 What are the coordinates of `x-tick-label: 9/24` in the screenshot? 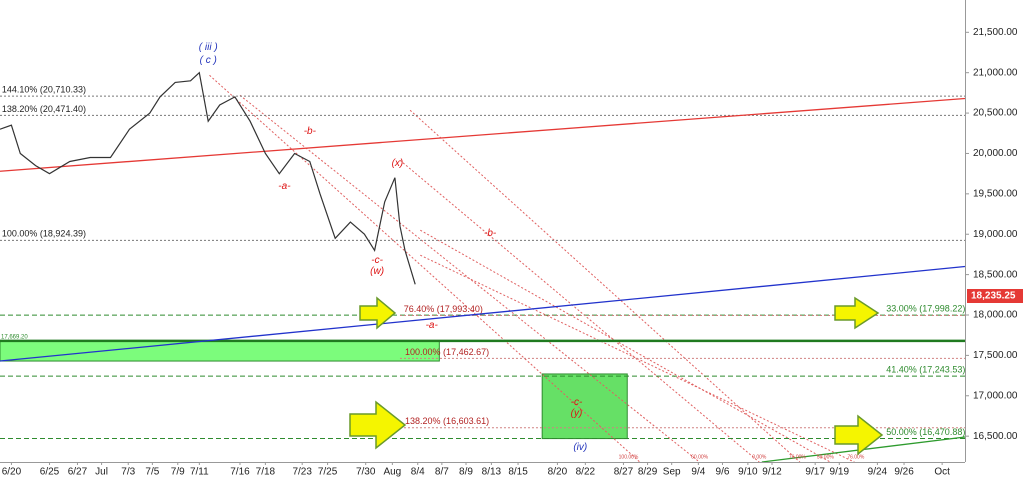 It's located at (878, 472).